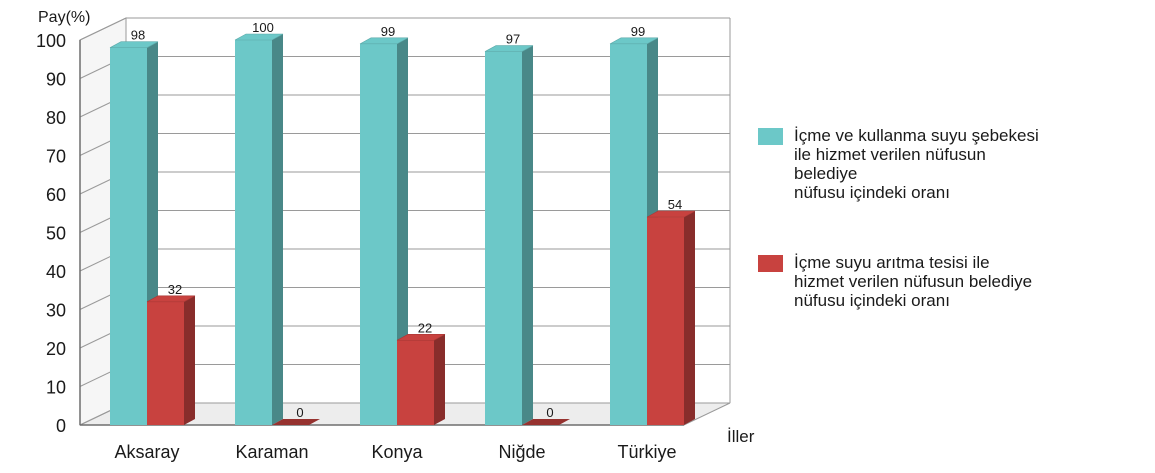 This screenshot has width=1155, height=473. I want to click on x-tick-label: Türkiye, so click(646, 452).